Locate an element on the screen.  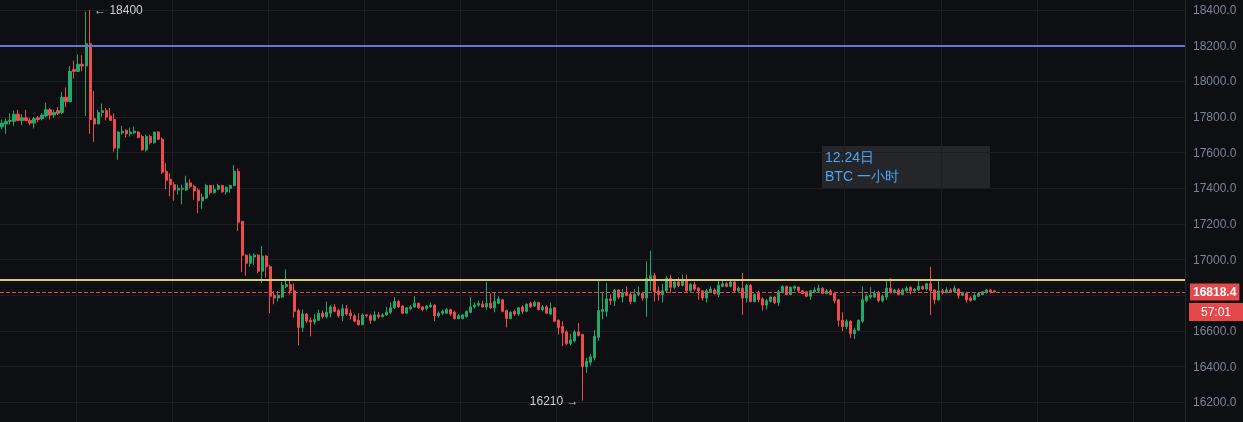
y-tick-label: 18200.0 is located at coordinates (1215, 45).